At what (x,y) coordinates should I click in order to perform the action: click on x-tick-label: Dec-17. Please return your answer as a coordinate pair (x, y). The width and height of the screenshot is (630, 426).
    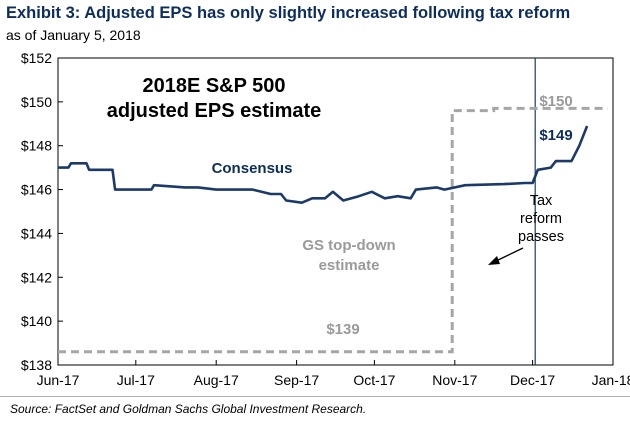
    Looking at the image, I should click on (532, 380).